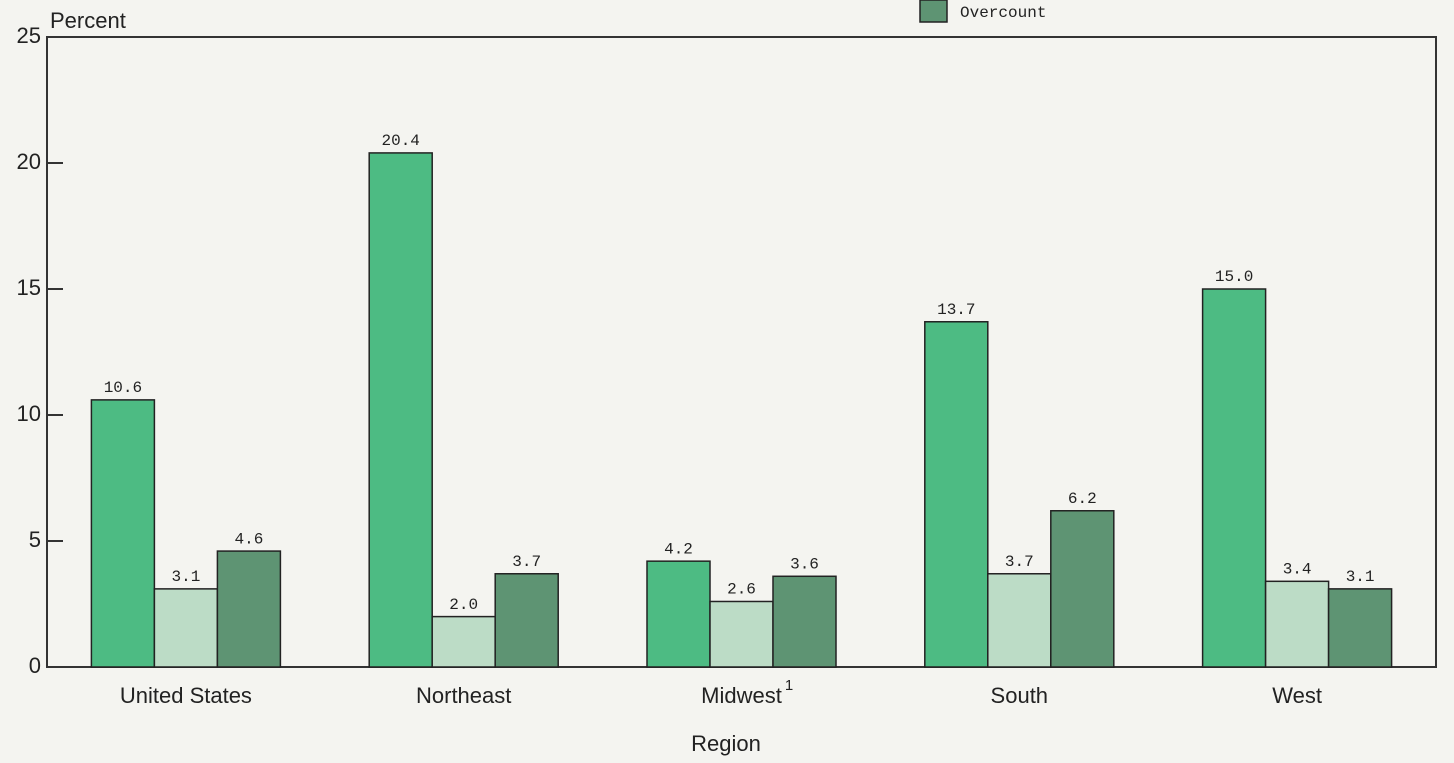  I want to click on y-axis-label: Percent, so click(88, 20).